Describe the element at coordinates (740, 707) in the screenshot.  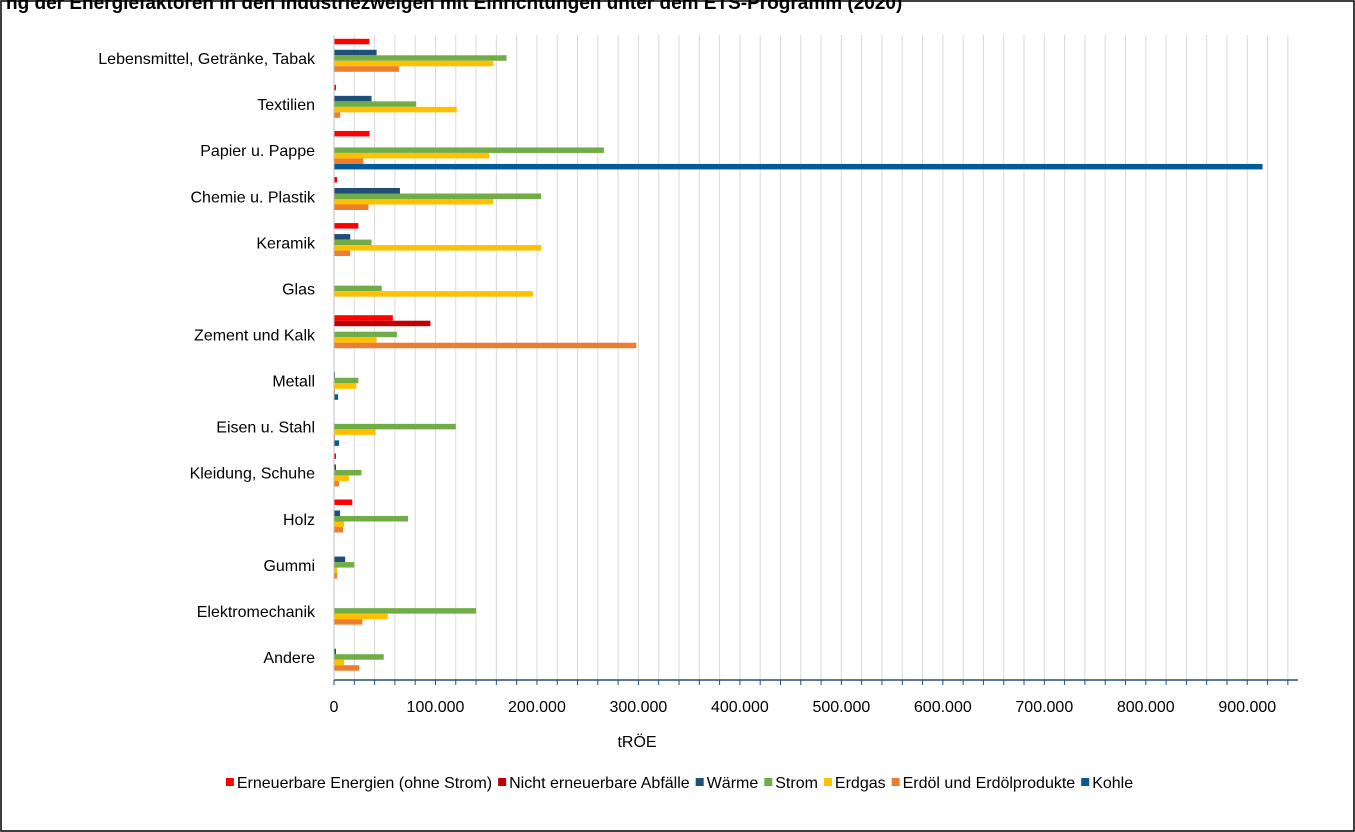
I see `x-tick-label: 400.000` at that location.